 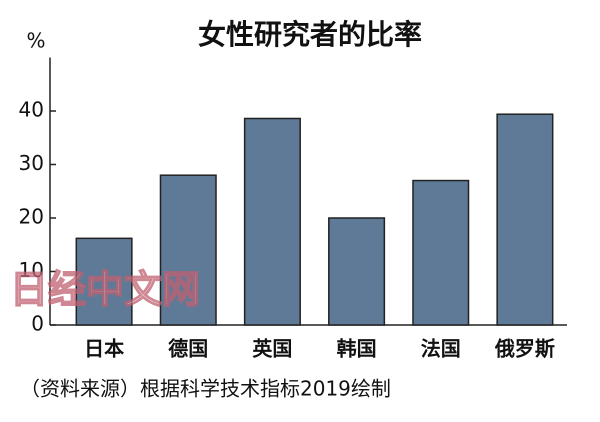 I want to click on watermark: 日经中文网, so click(x=105, y=290).